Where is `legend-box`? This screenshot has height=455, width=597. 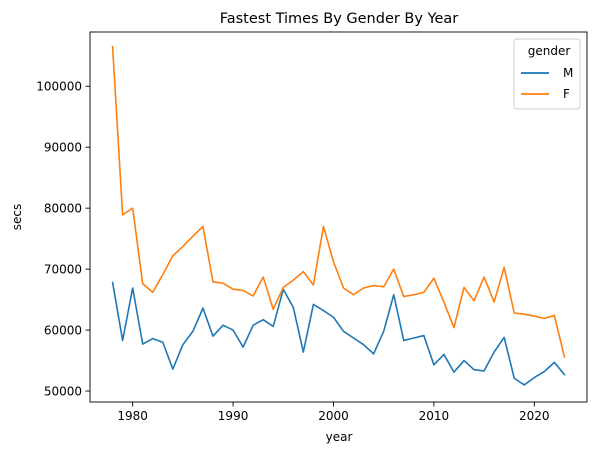
legend-box is located at coordinates (547, 74).